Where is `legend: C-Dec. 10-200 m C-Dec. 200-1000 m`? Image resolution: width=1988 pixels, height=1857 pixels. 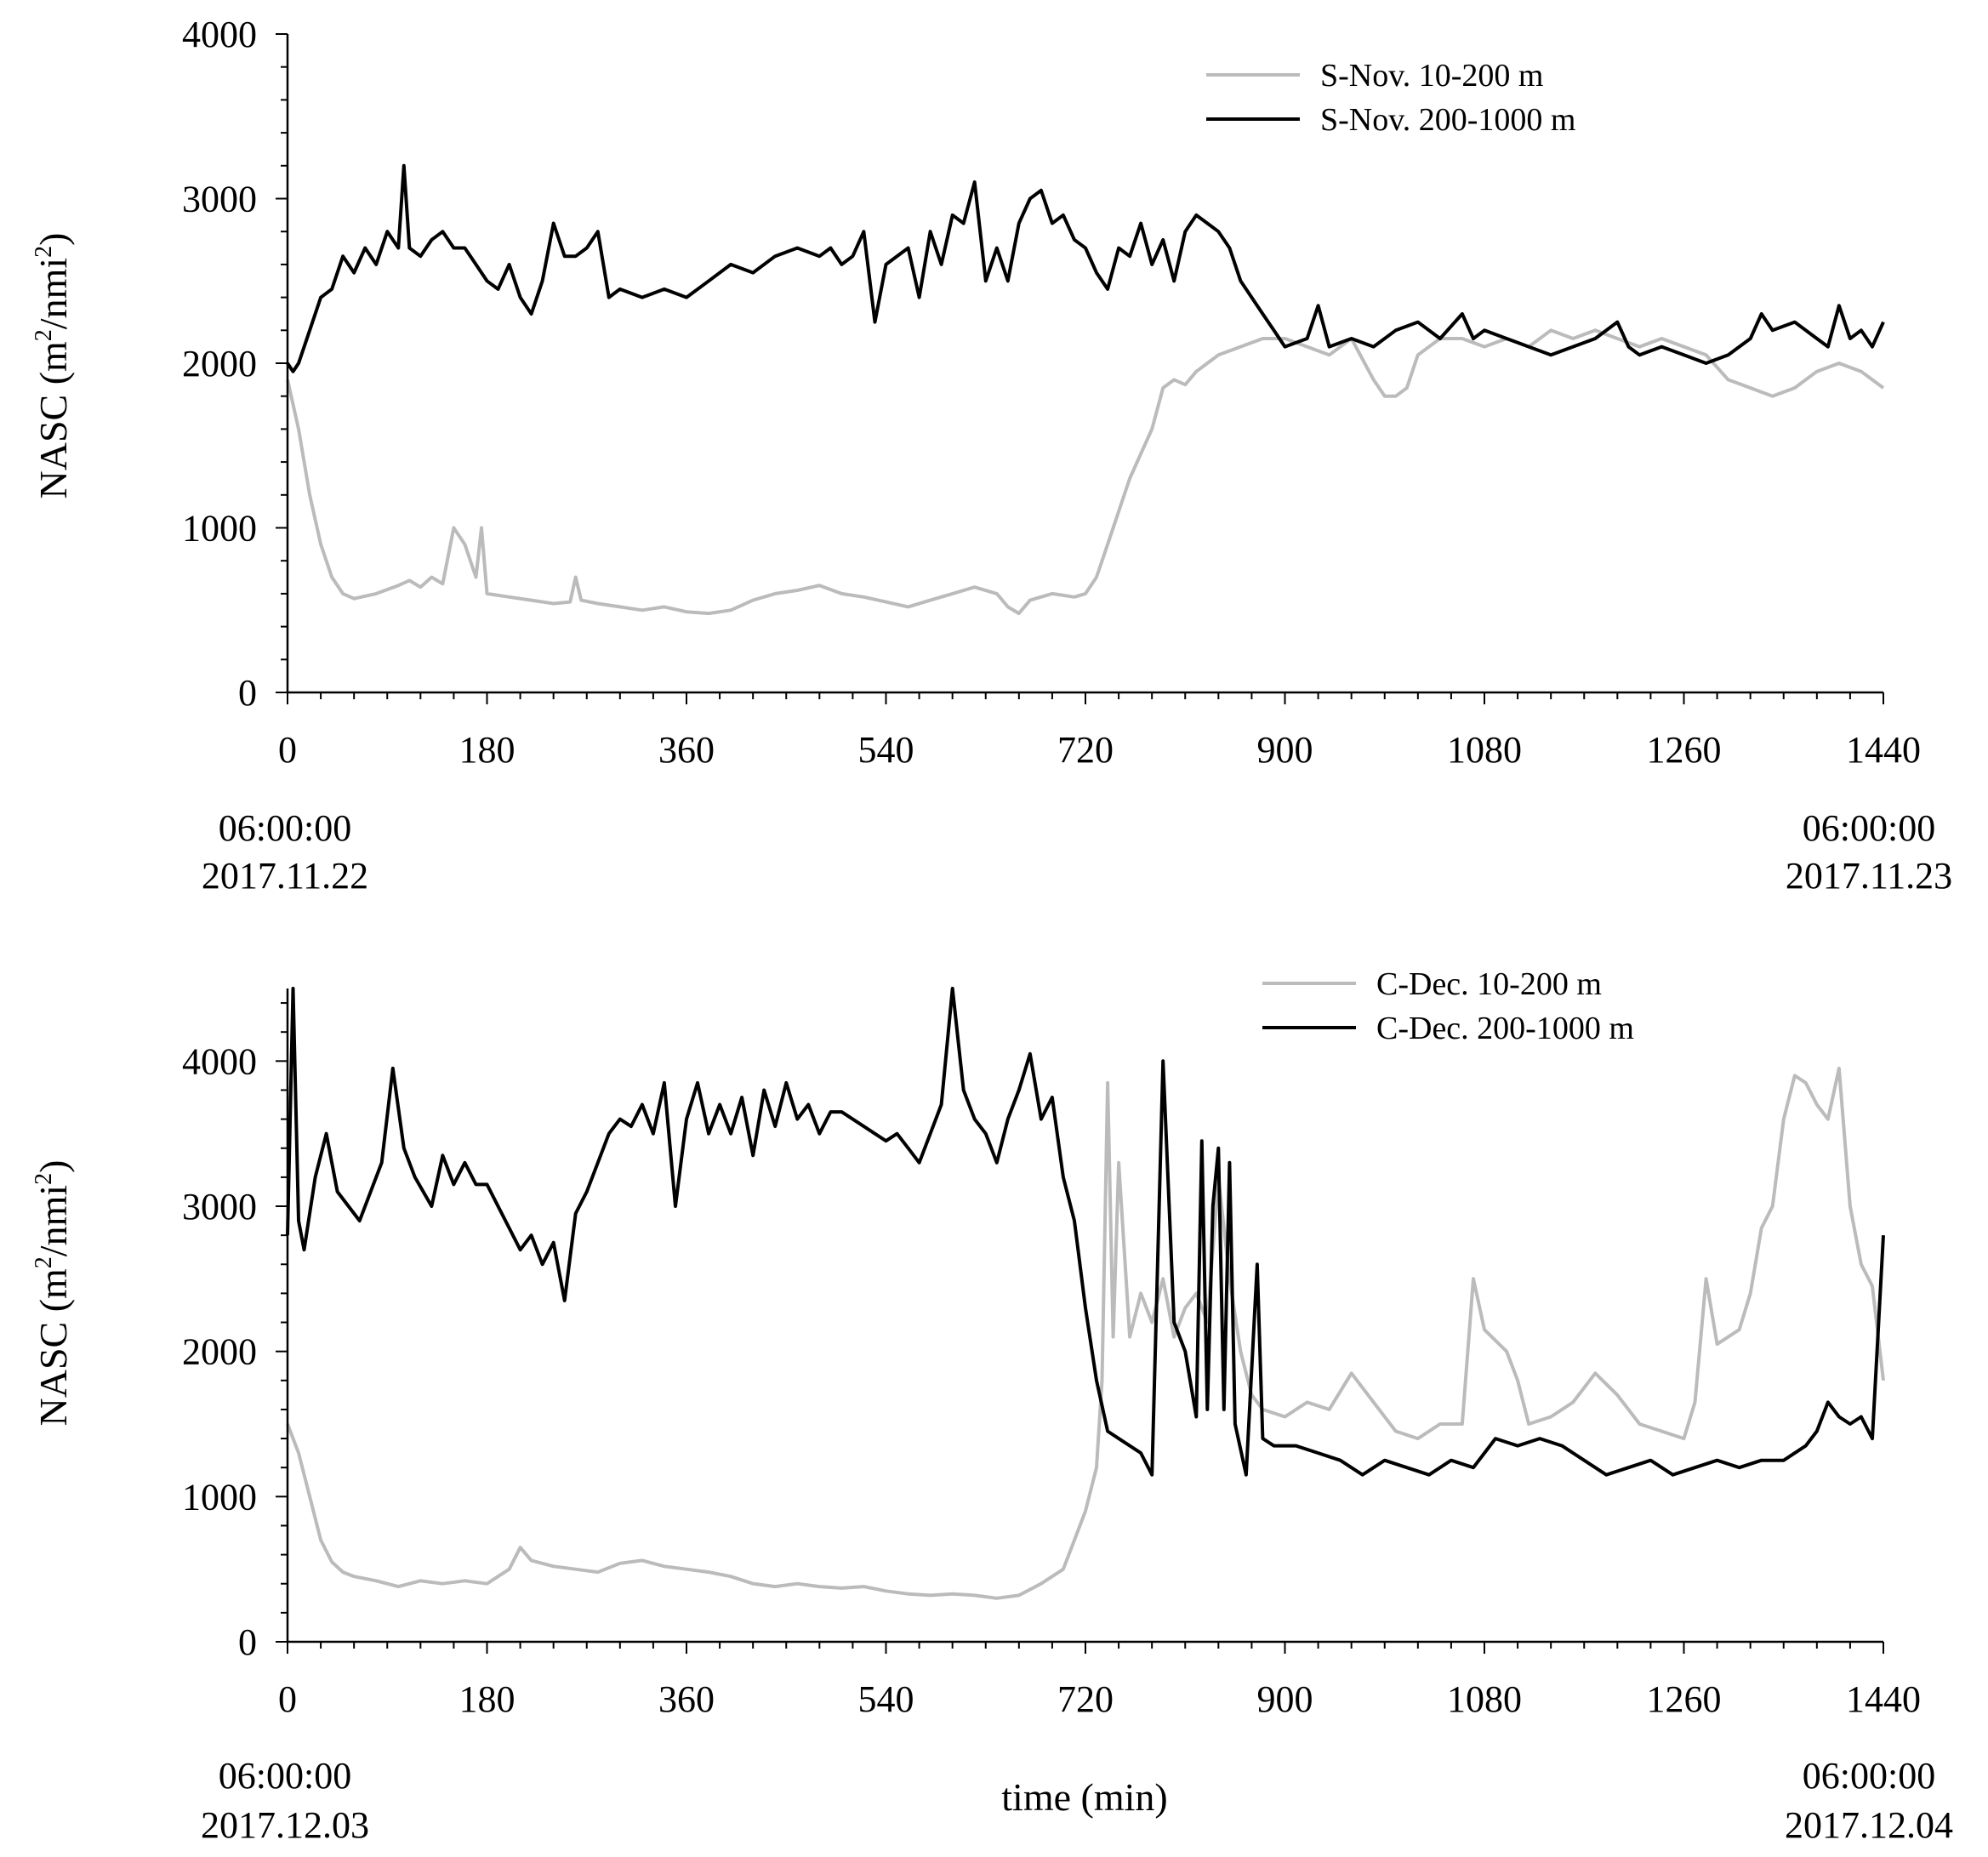 legend: C-Dec. 10-200 m C-Dec. 200-1000 m is located at coordinates (1448, 1006).